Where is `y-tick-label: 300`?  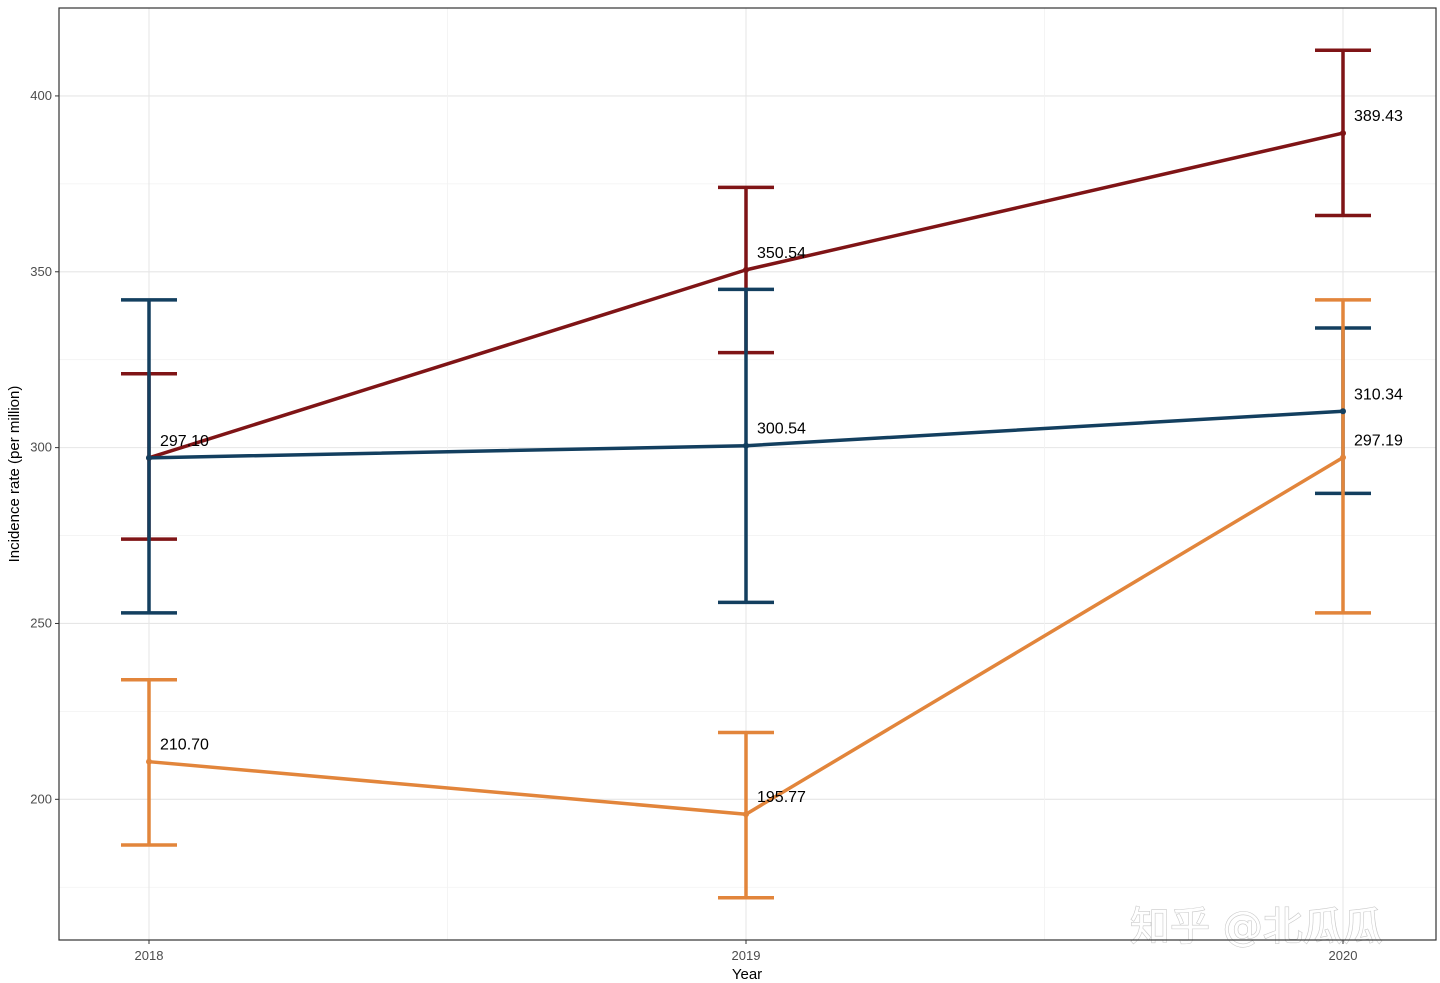 y-tick-label: 300 is located at coordinates (41, 447).